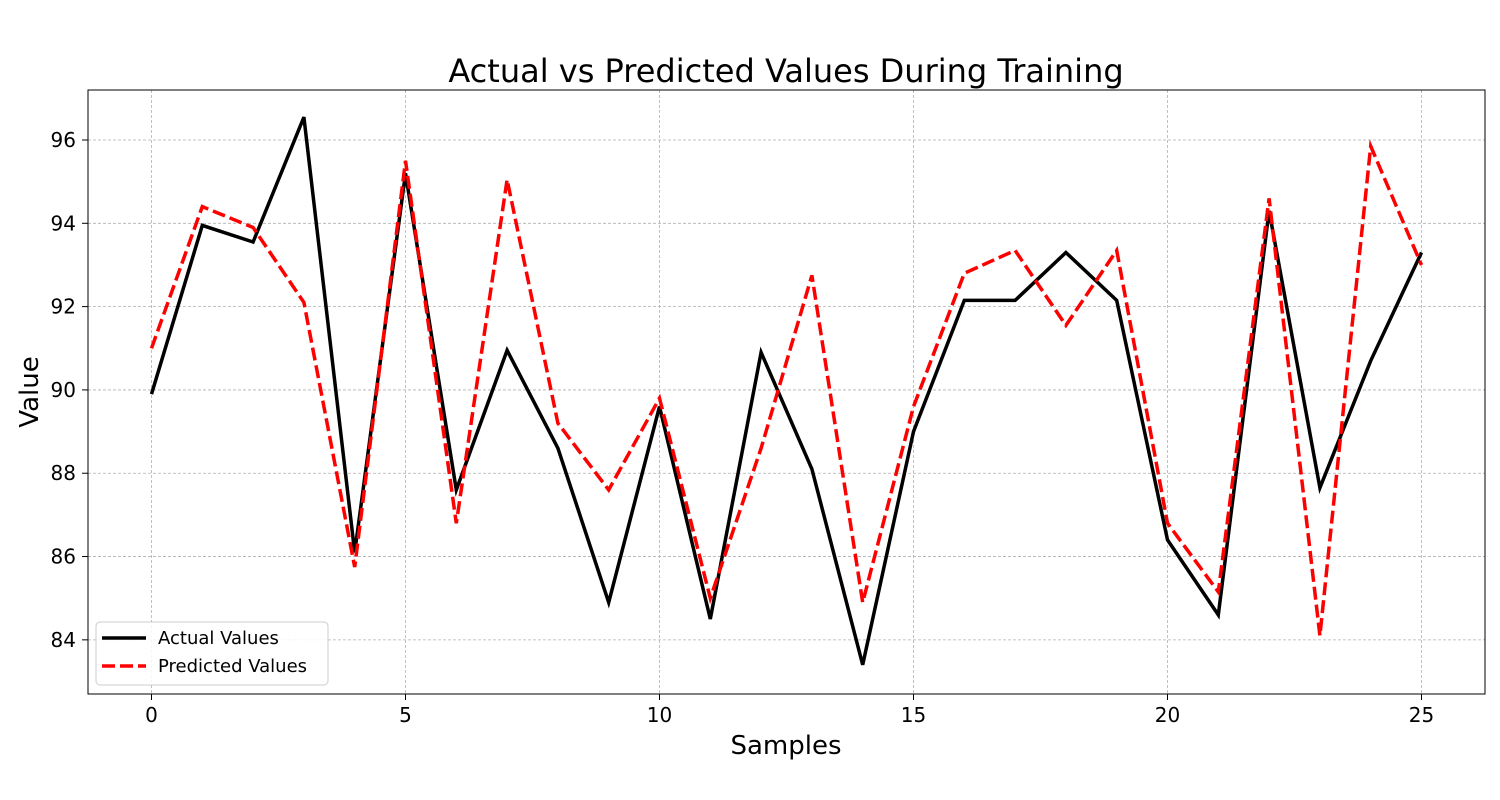 The height and width of the screenshot is (800, 1500). What do you see at coordinates (913, 715) in the screenshot?
I see `x-tick-label: 15` at bounding box center [913, 715].